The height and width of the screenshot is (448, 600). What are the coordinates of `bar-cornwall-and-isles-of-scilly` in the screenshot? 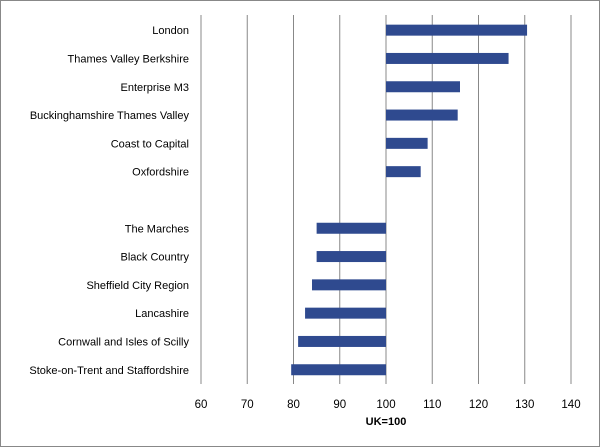 It's located at (342, 341).